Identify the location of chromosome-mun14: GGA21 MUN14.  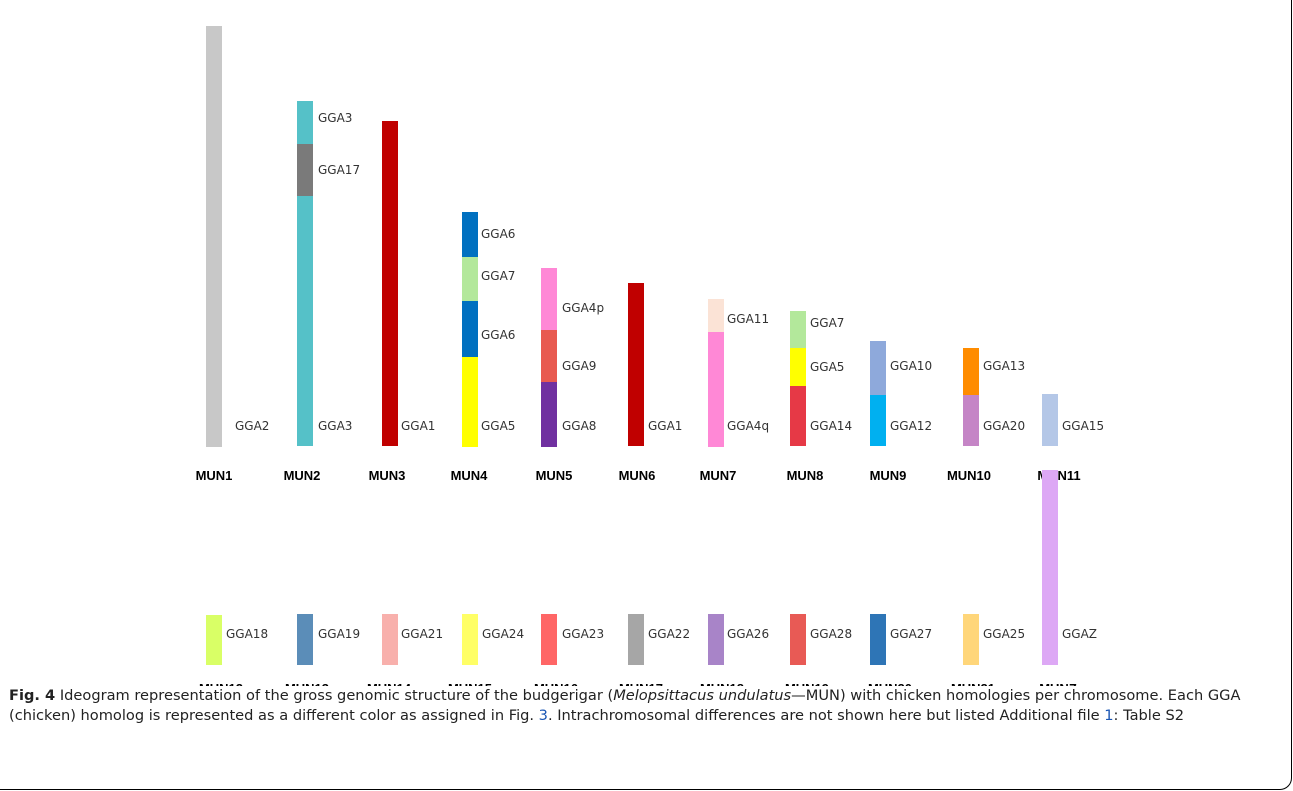
(405, 650).